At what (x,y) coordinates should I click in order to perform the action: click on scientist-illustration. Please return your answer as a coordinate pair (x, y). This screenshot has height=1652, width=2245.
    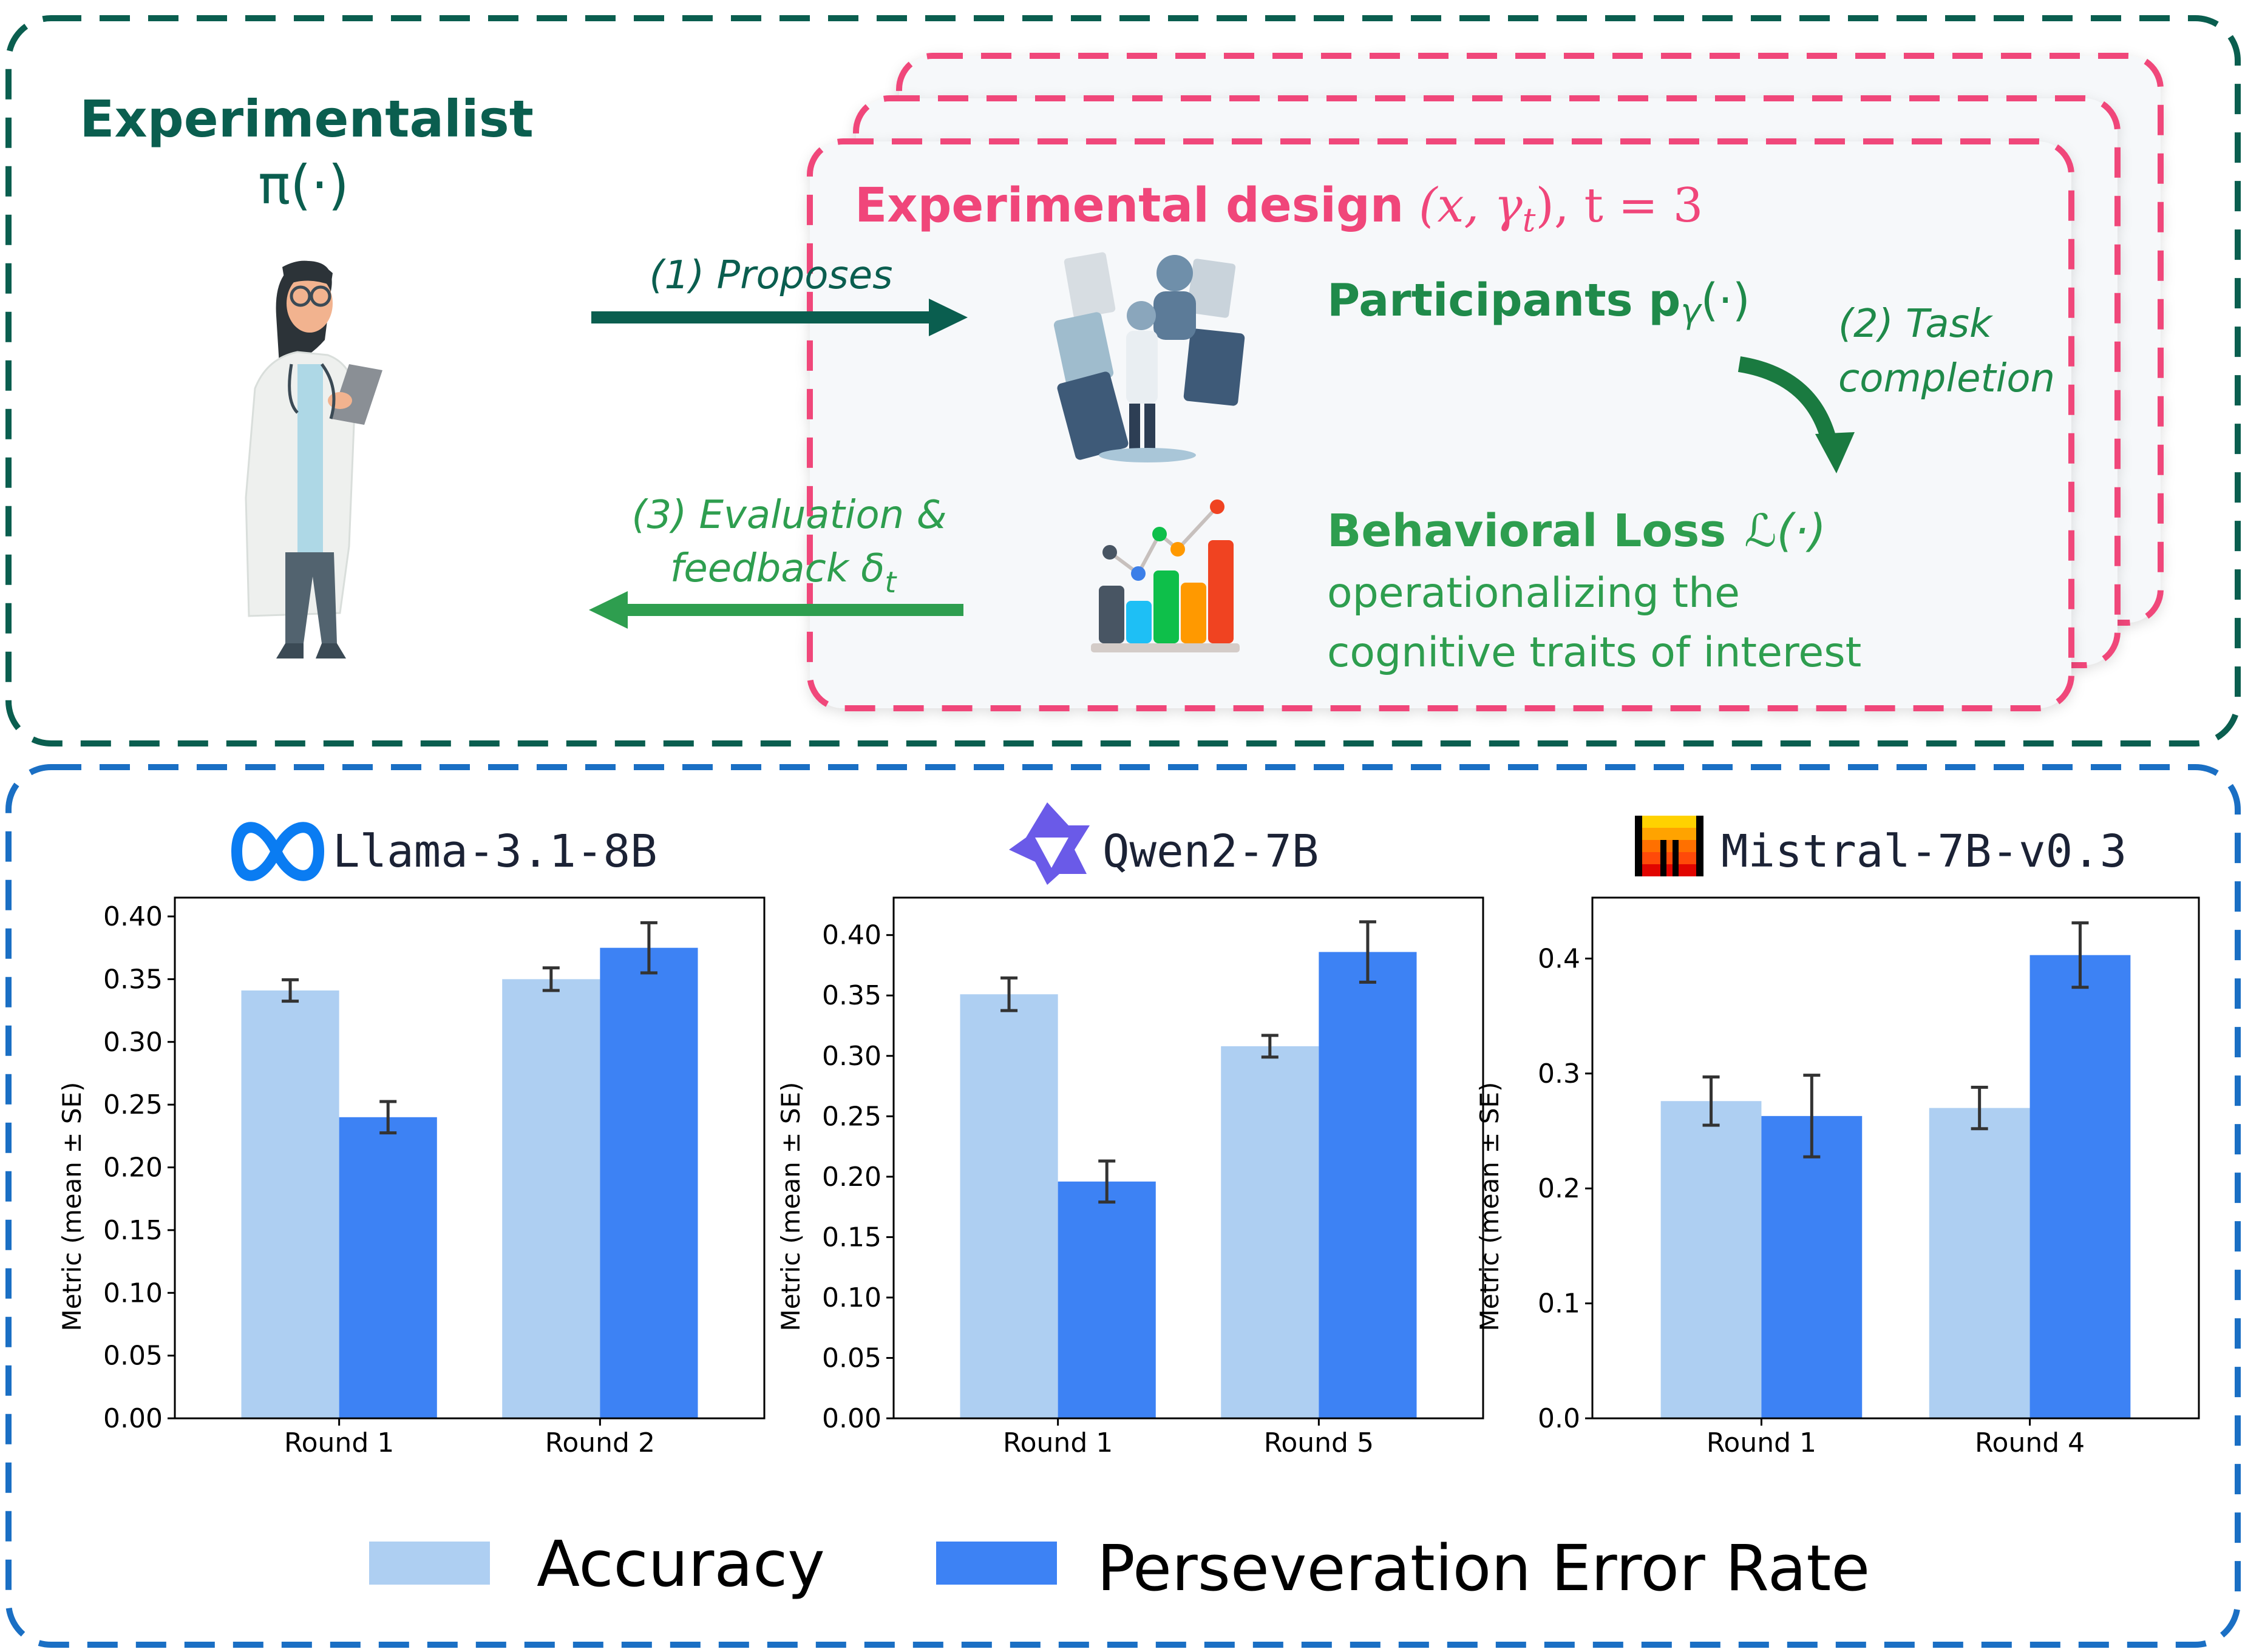
    Looking at the image, I should click on (313, 459).